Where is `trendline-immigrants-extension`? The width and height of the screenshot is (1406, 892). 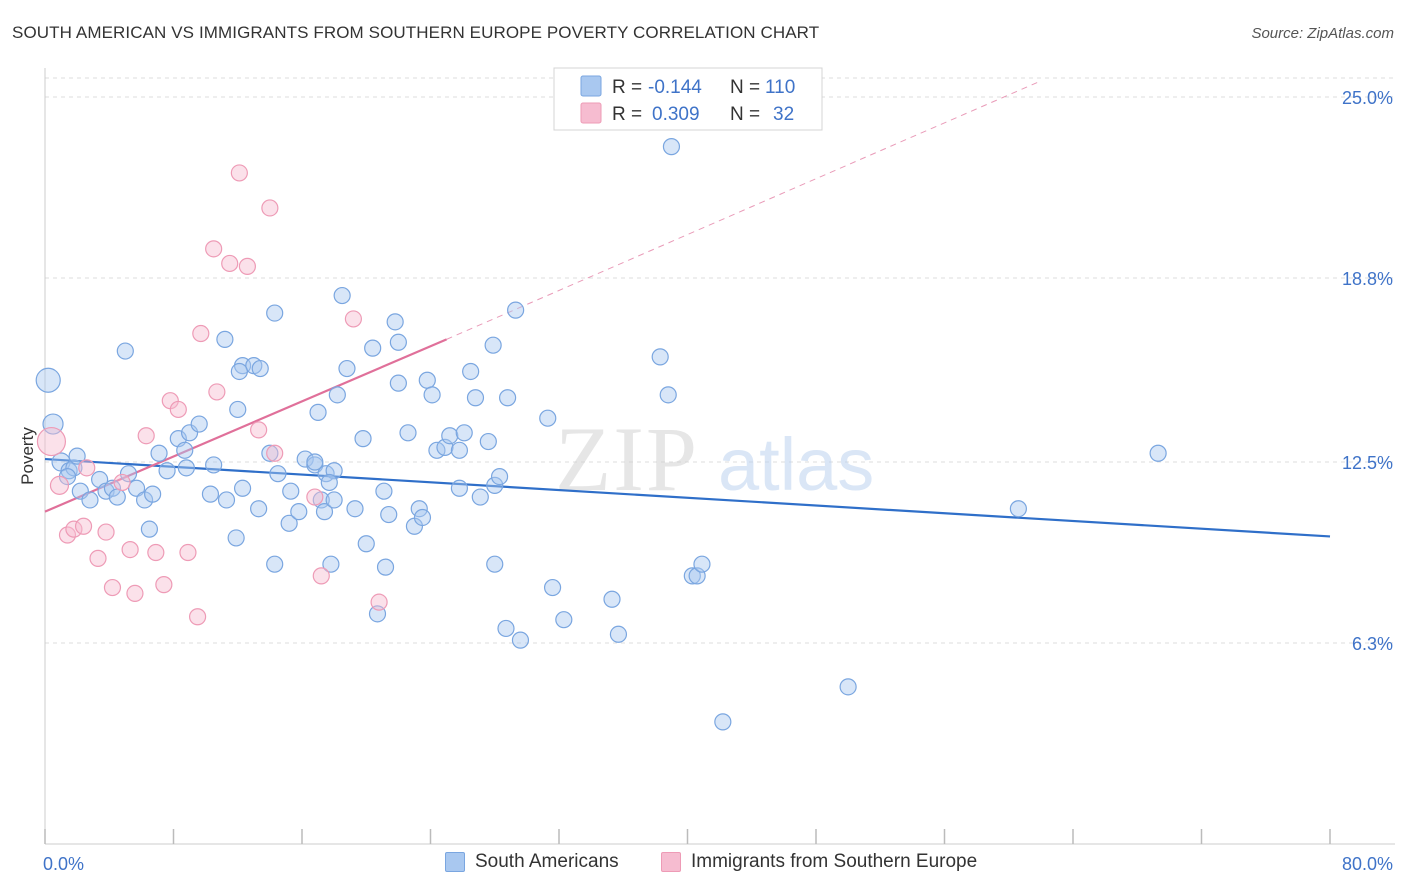
trendline-immigrants-extension is located at coordinates (744, 210).